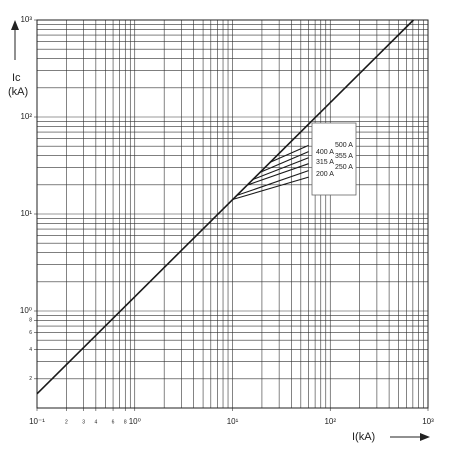  Describe the element at coordinates (425, 437) in the screenshot. I see `x-arrow-head` at that location.